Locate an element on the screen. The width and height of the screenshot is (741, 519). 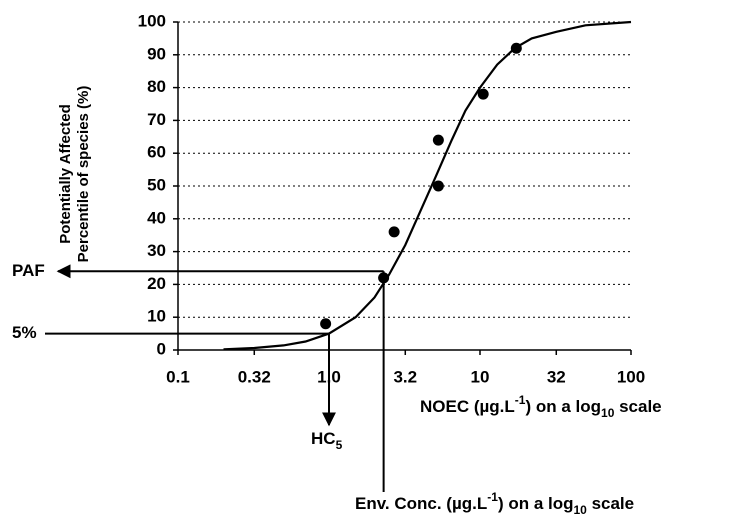
paf-label: PAF is located at coordinates (28, 270).